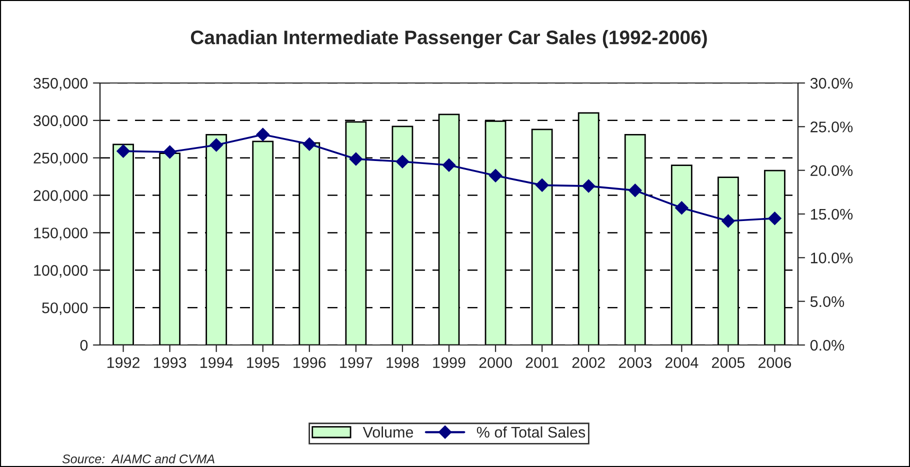  I want to click on x-tick-label: 1995, so click(263, 362).